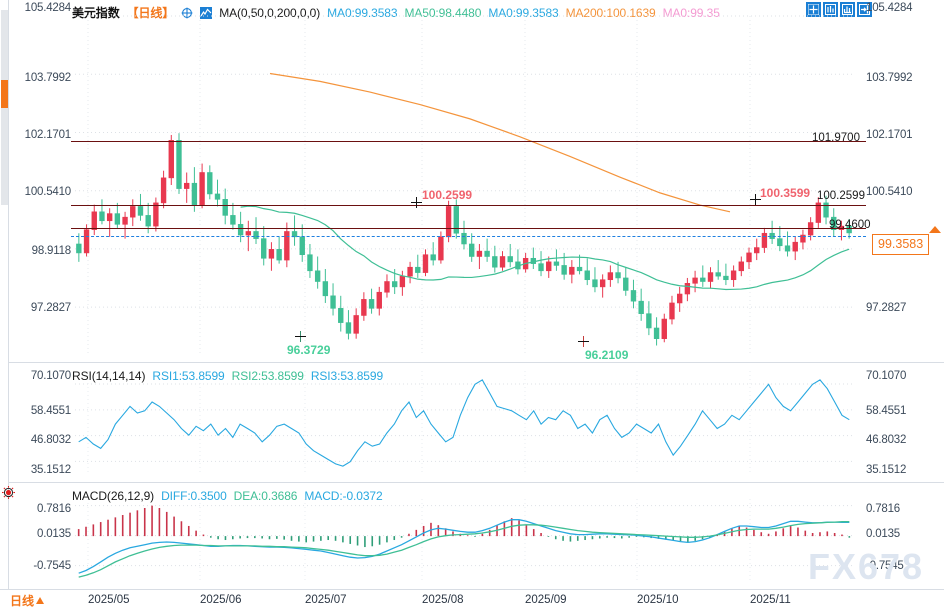 Image resolution: width=944 pixels, height=610 pixels. Describe the element at coordinates (770, 600) in the screenshot. I see `x-tick-6: 2025/11` at that location.